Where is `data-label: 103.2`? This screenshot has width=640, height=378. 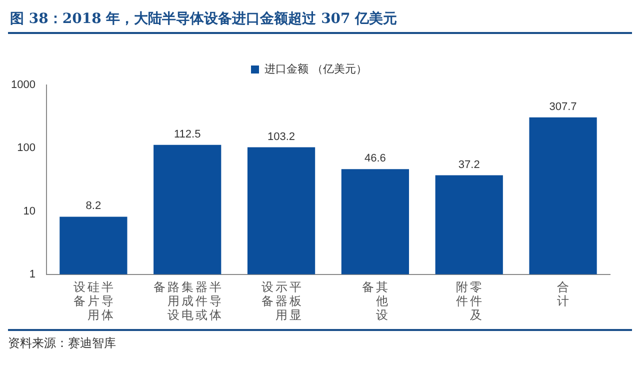 data-label: 103.2 is located at coordinates (282, 136).